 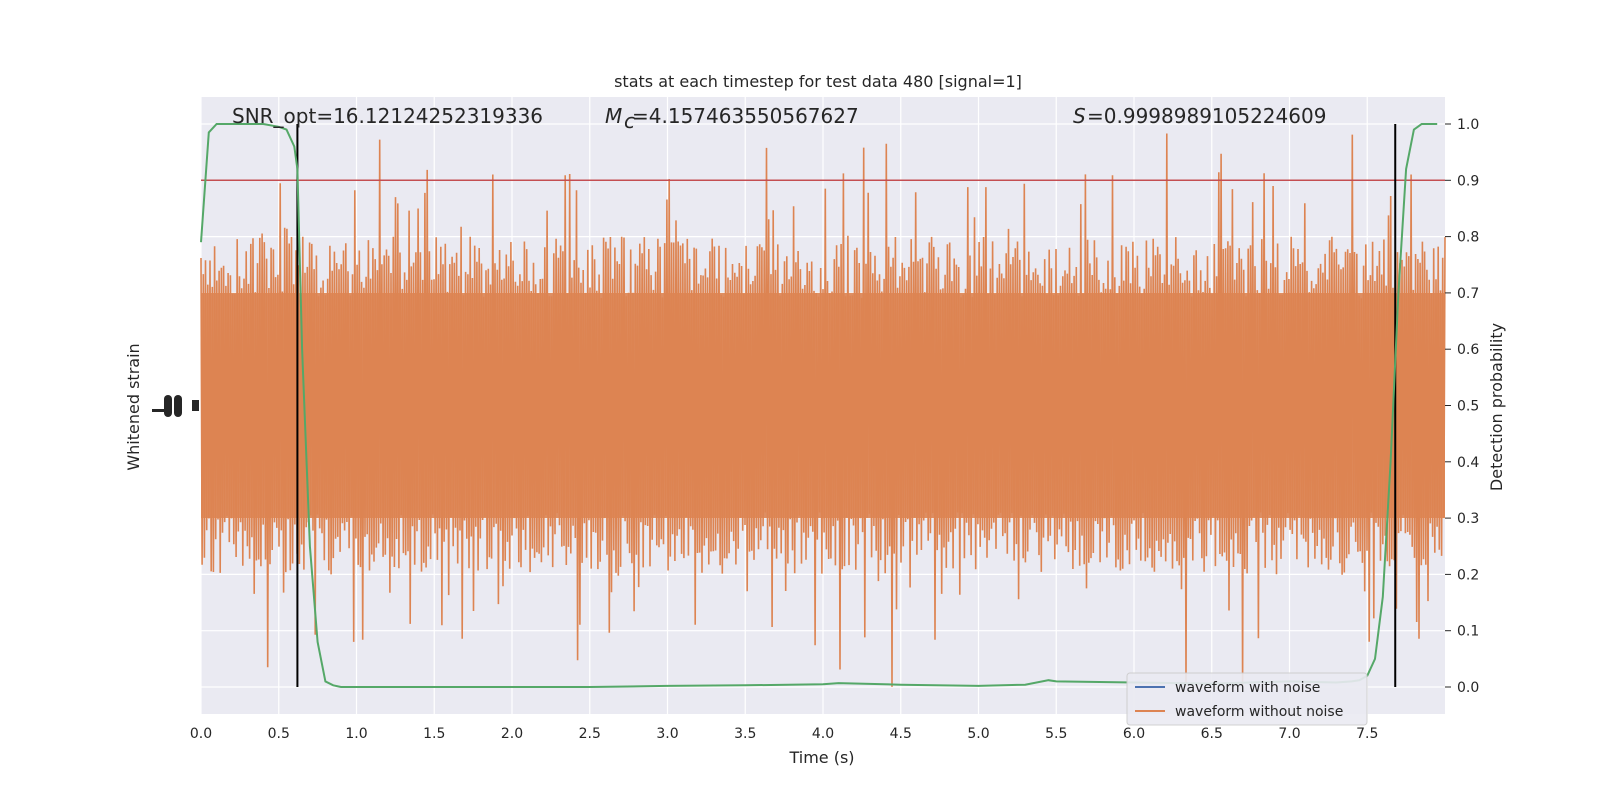 What do you see at coordinates (1212, 734) in the screenshot?
I see `x-tick-label: 6.5` at bounding box center [1212, 734].